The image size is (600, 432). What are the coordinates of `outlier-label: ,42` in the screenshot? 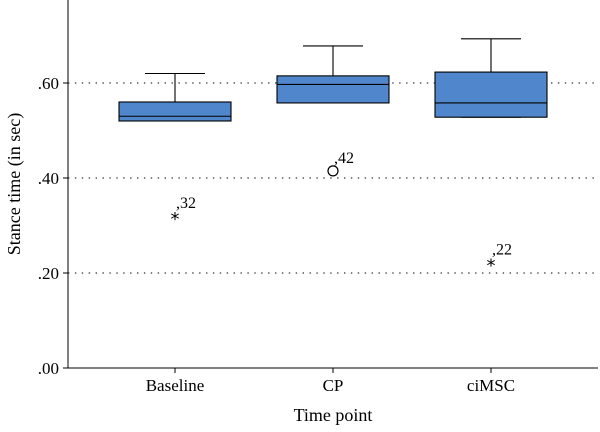 It's located at (344, 158).